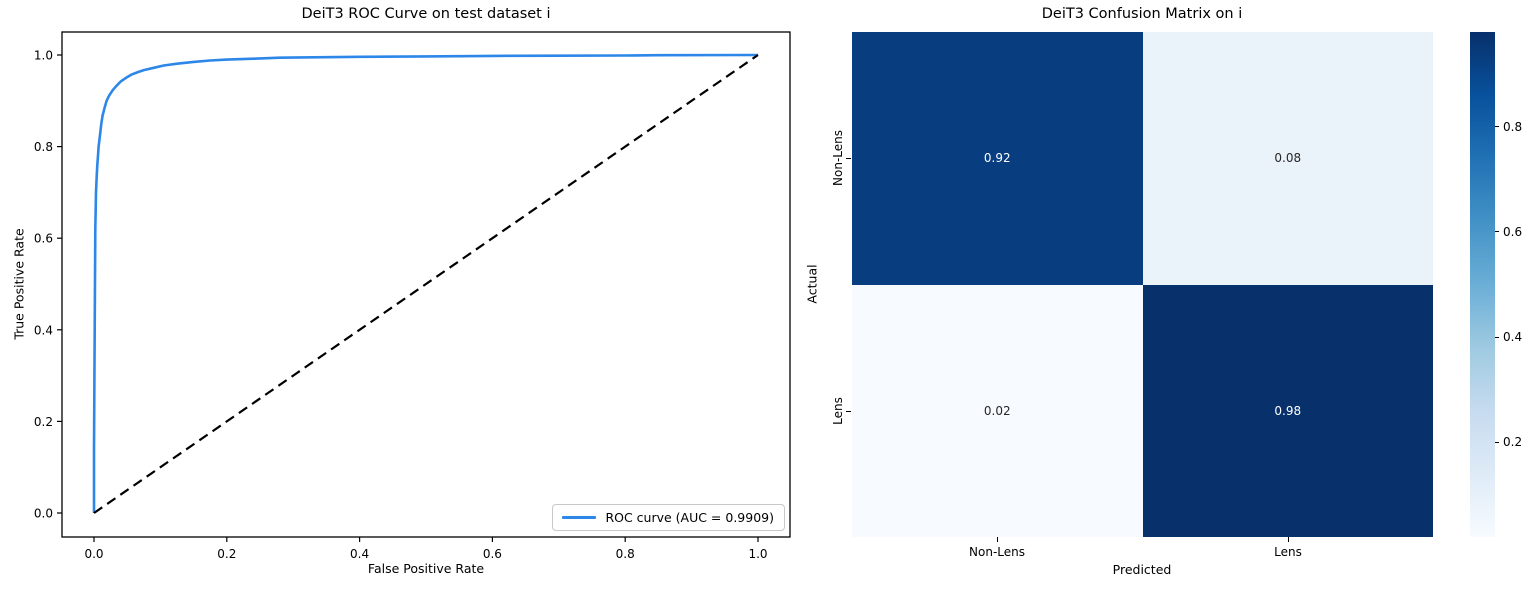 The width and height of the screenshot is (1537, 590). Describe the element at coordinates (1142, 14) in the screenshot. I see `cm-title: DeiT3 Confusion Matrix on i` at that location.